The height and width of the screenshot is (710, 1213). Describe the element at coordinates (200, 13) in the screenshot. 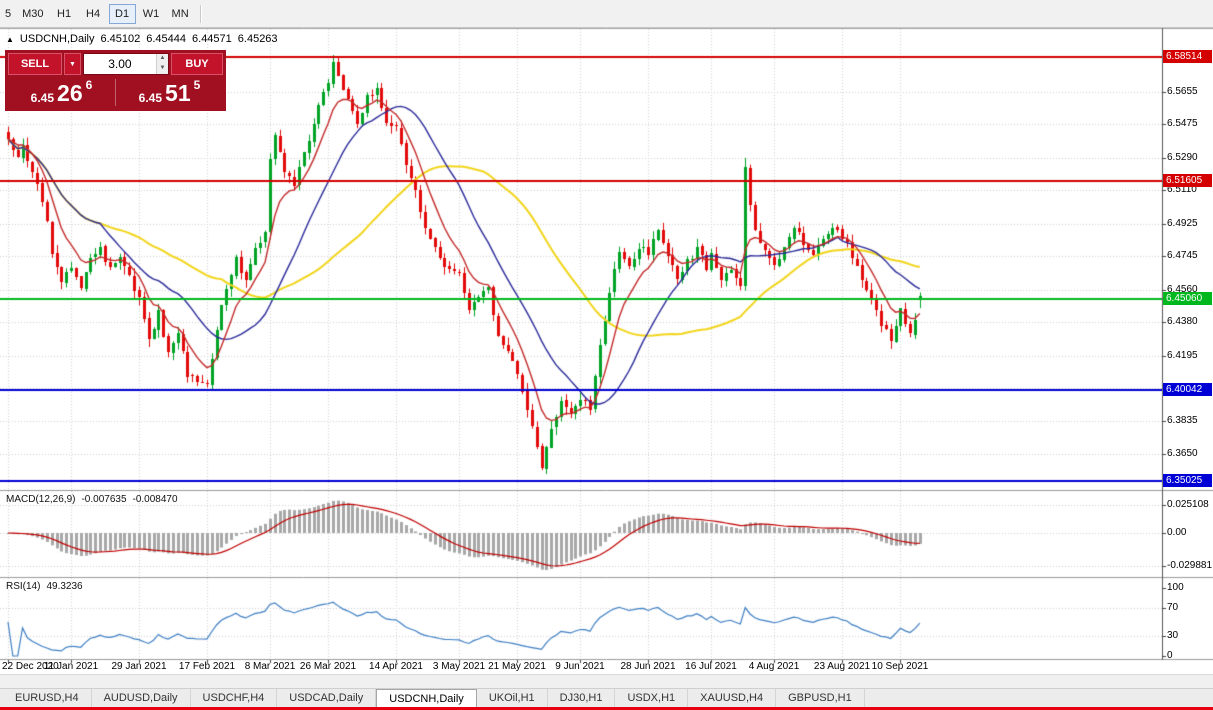

I see `toolbar-separator` at that location.